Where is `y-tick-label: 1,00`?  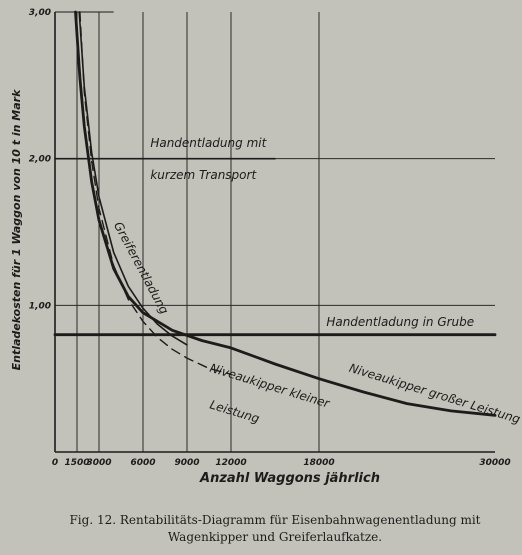
y-tick-label: 1,00 is located at coordinates (40, 306).